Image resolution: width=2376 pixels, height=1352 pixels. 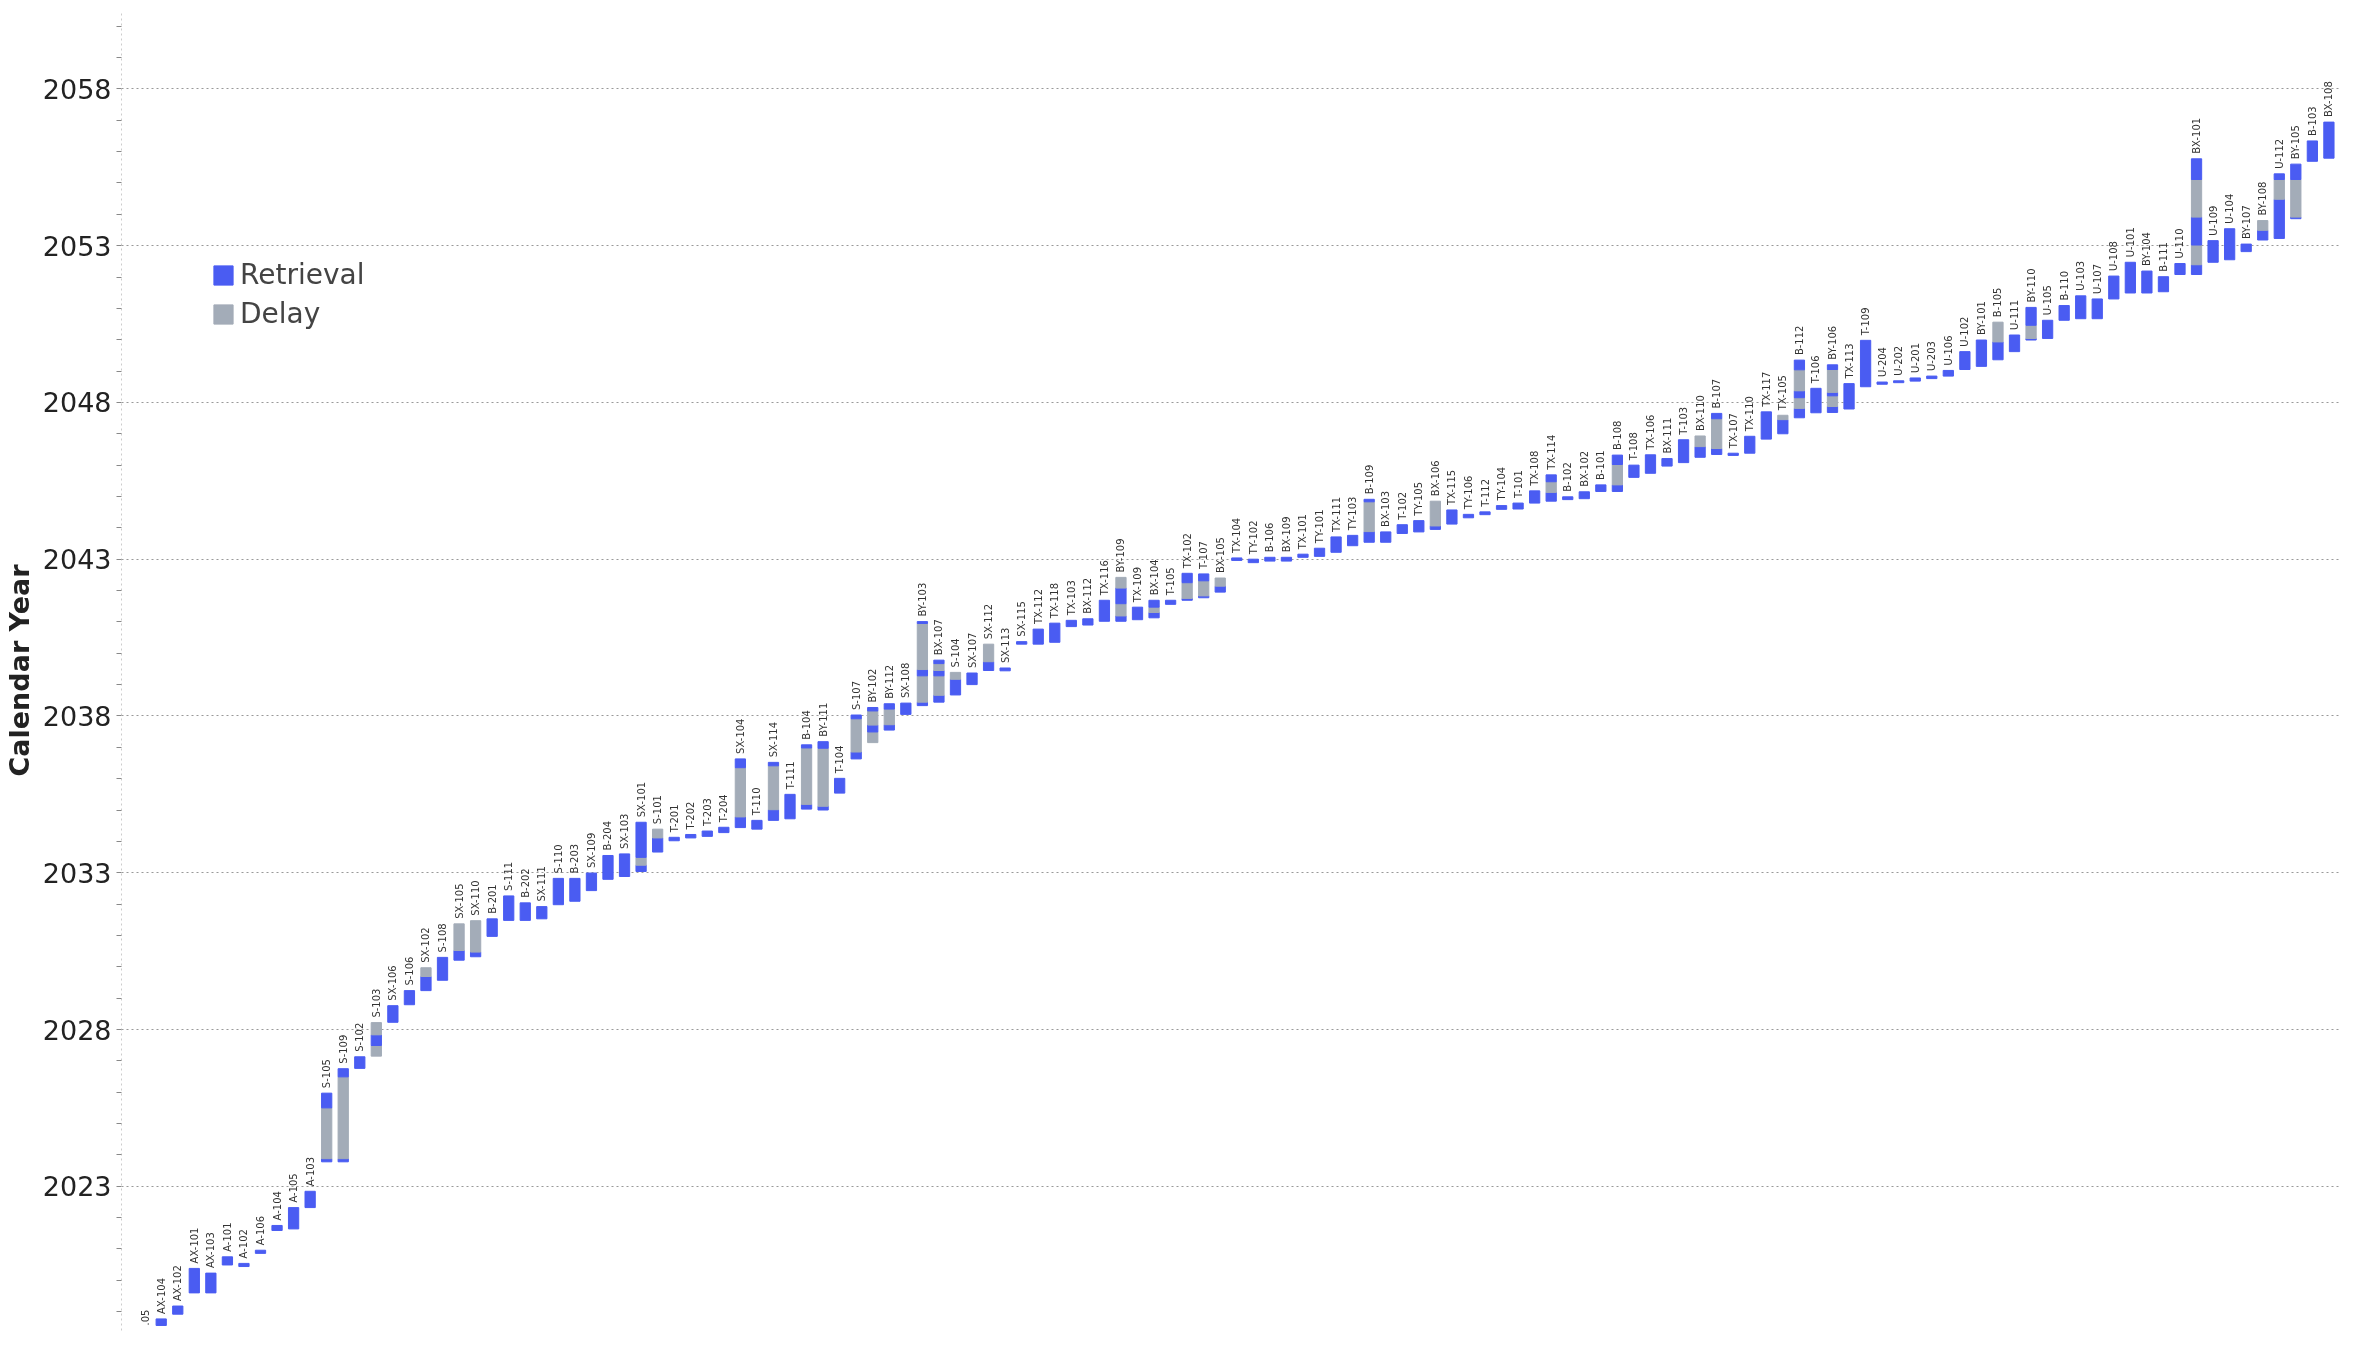 What do you see at coordinates (1237, 535) in the screenshot?
I see `x-tick-label: TX-104` at bounding box center [1237, 535].